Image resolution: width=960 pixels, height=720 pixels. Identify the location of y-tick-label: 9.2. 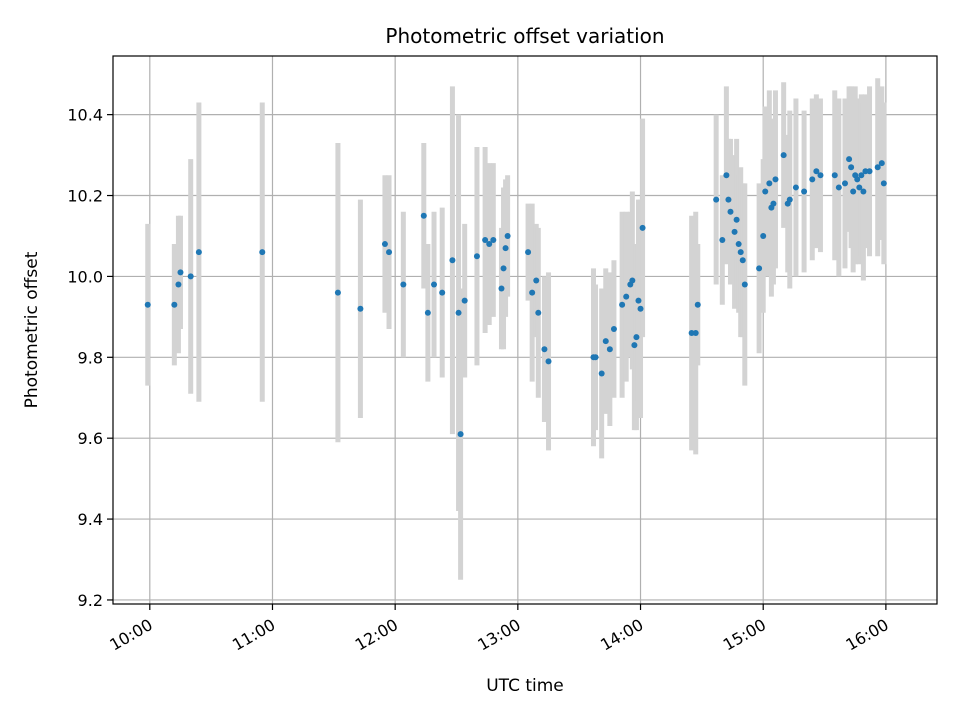
(90, 600).